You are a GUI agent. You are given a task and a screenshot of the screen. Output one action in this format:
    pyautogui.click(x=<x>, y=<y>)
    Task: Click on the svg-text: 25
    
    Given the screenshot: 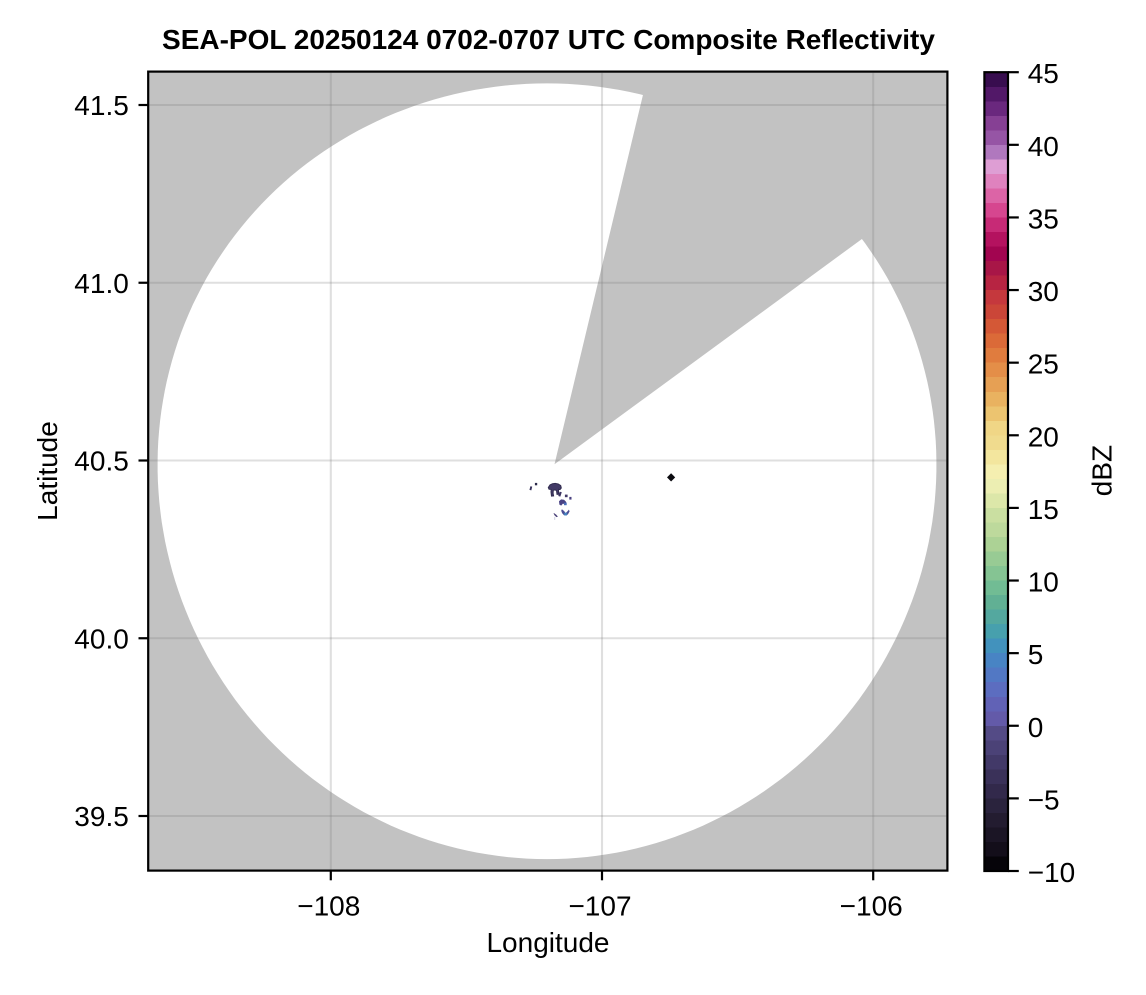 What is the action you would take?
    pyautogui.click(x=1043, y=364)
    